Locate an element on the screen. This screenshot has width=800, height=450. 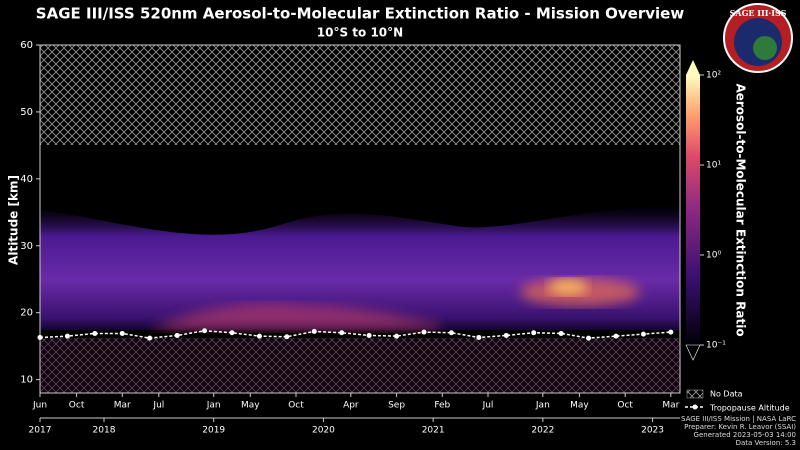
legend: No Data Tropopause Altitude is located at coordinates (737, 401).